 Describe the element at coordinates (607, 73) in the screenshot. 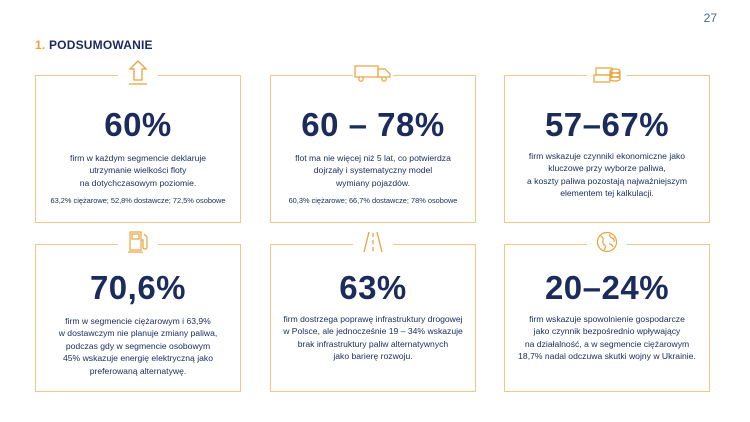

I see `money-stack-icon` at that location.